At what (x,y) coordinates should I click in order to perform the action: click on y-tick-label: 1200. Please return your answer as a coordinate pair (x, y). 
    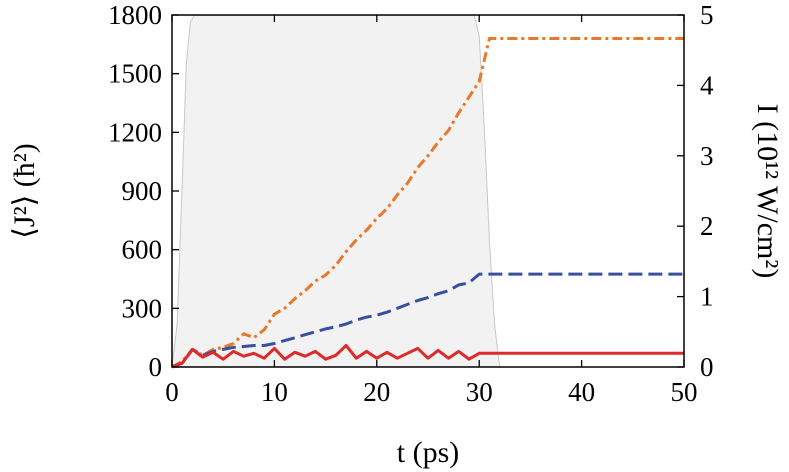
    Looking at the image, I should click on (135, 132).